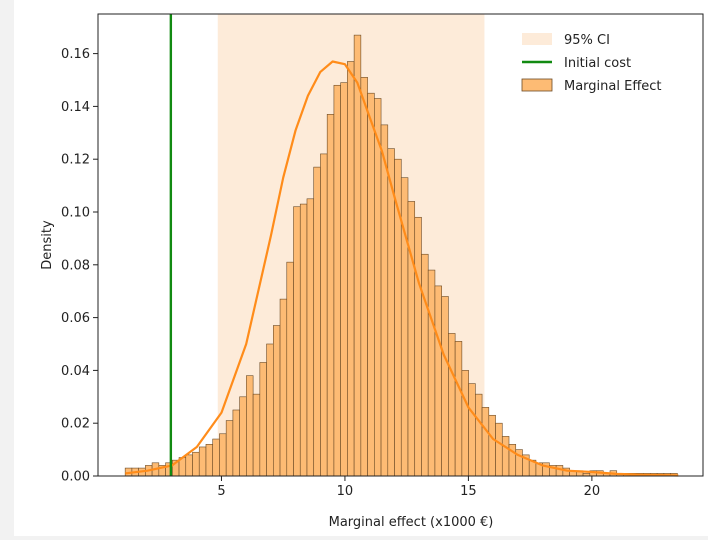 The image size is (708, 540). Describe the element at coordinates (75, 54) in the screenshot. I see `y-tick-label: 0.16` at that location.